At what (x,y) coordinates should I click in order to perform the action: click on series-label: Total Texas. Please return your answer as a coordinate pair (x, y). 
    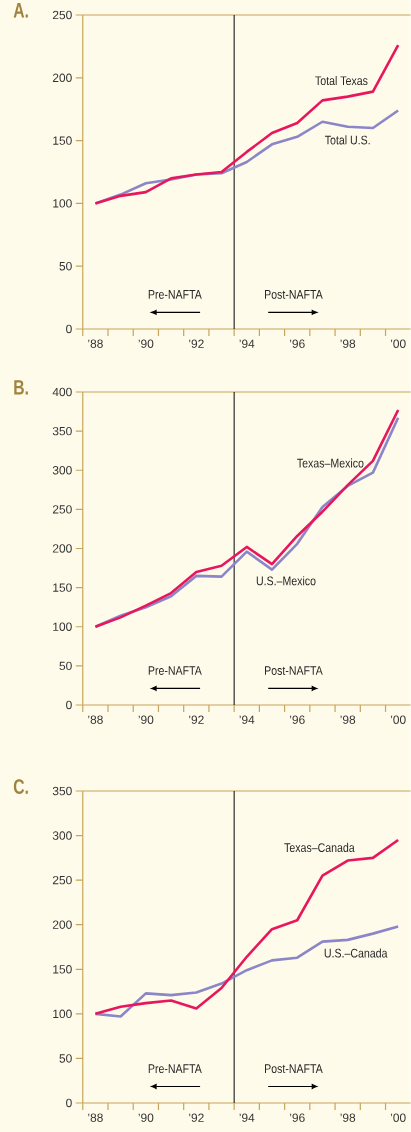
    Looking at the image, I should click on (341, 80).